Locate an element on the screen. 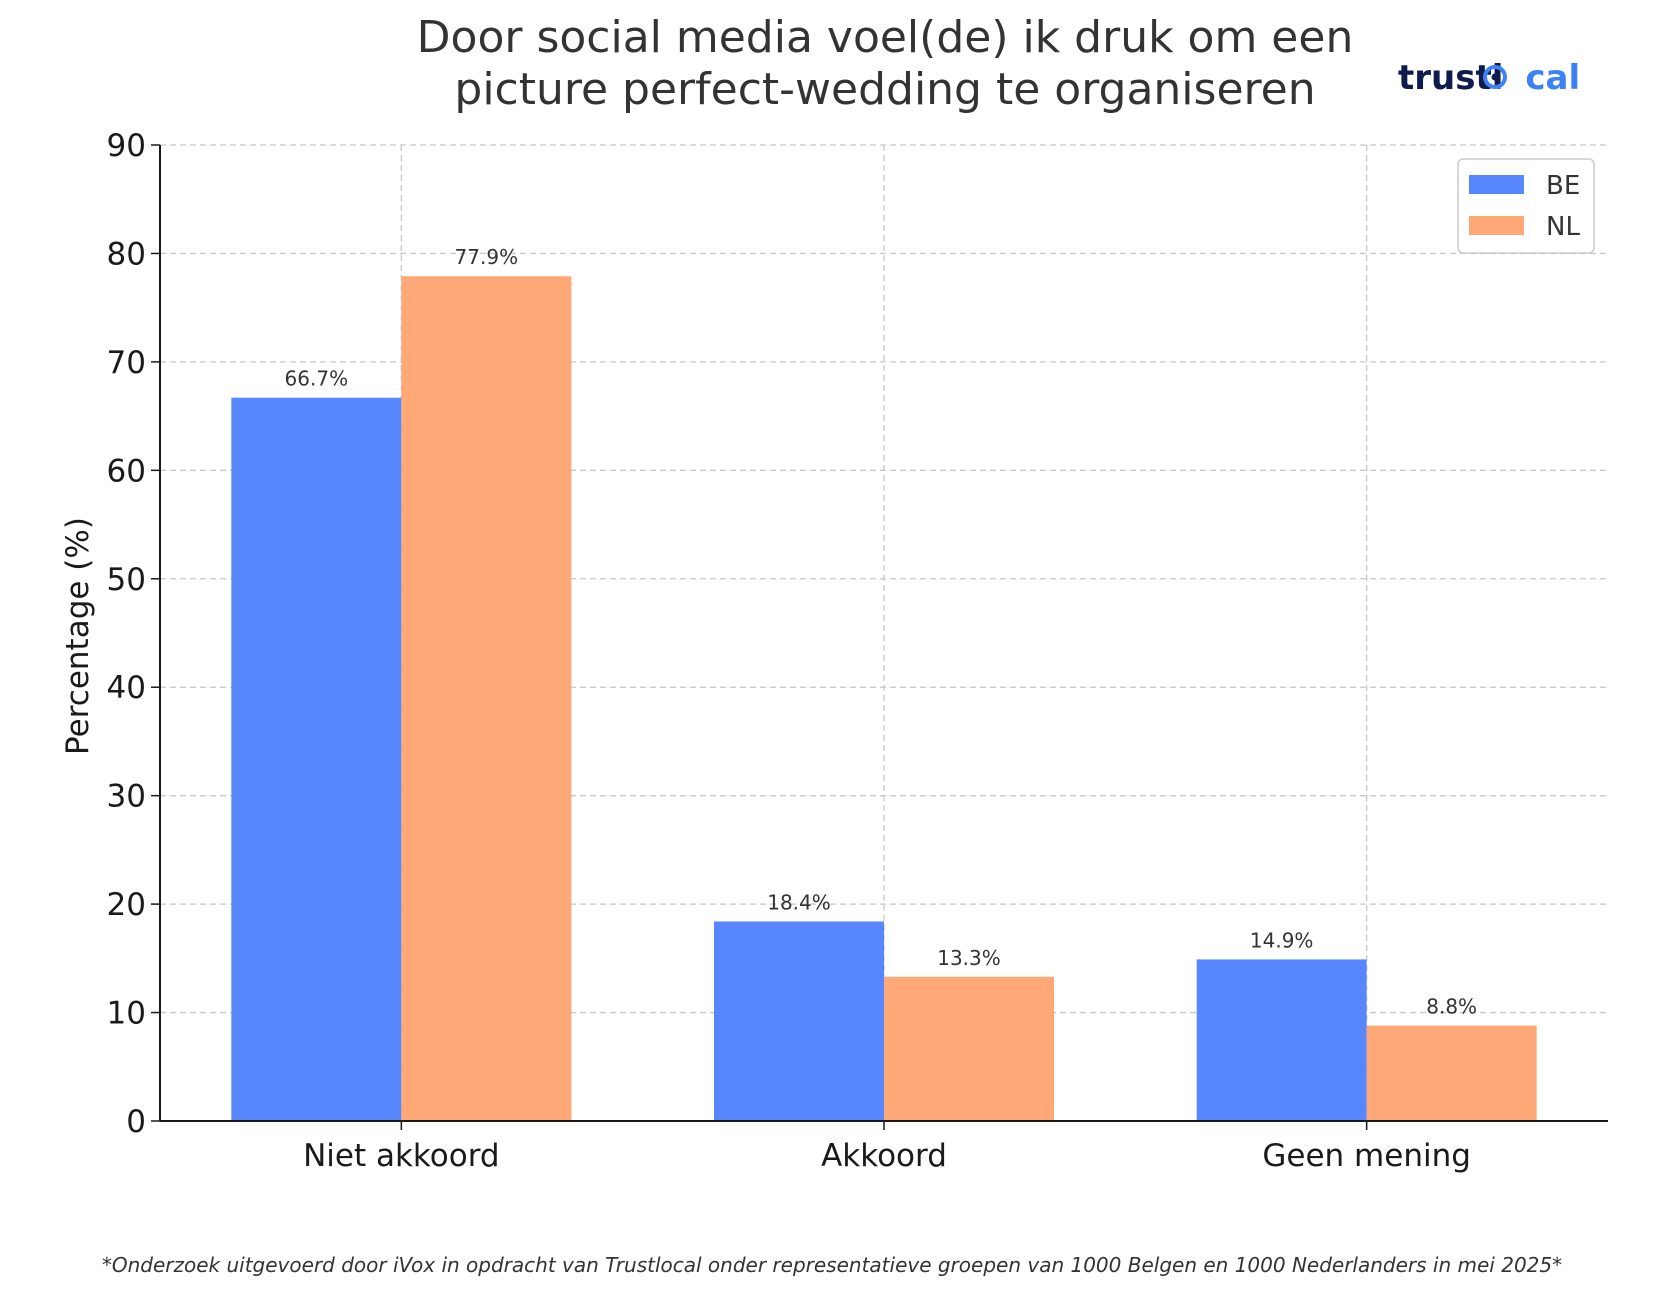 This screenshot has width=1665, height=1290. bar-be-geen-mening is located at coordinates (1281, 1040).